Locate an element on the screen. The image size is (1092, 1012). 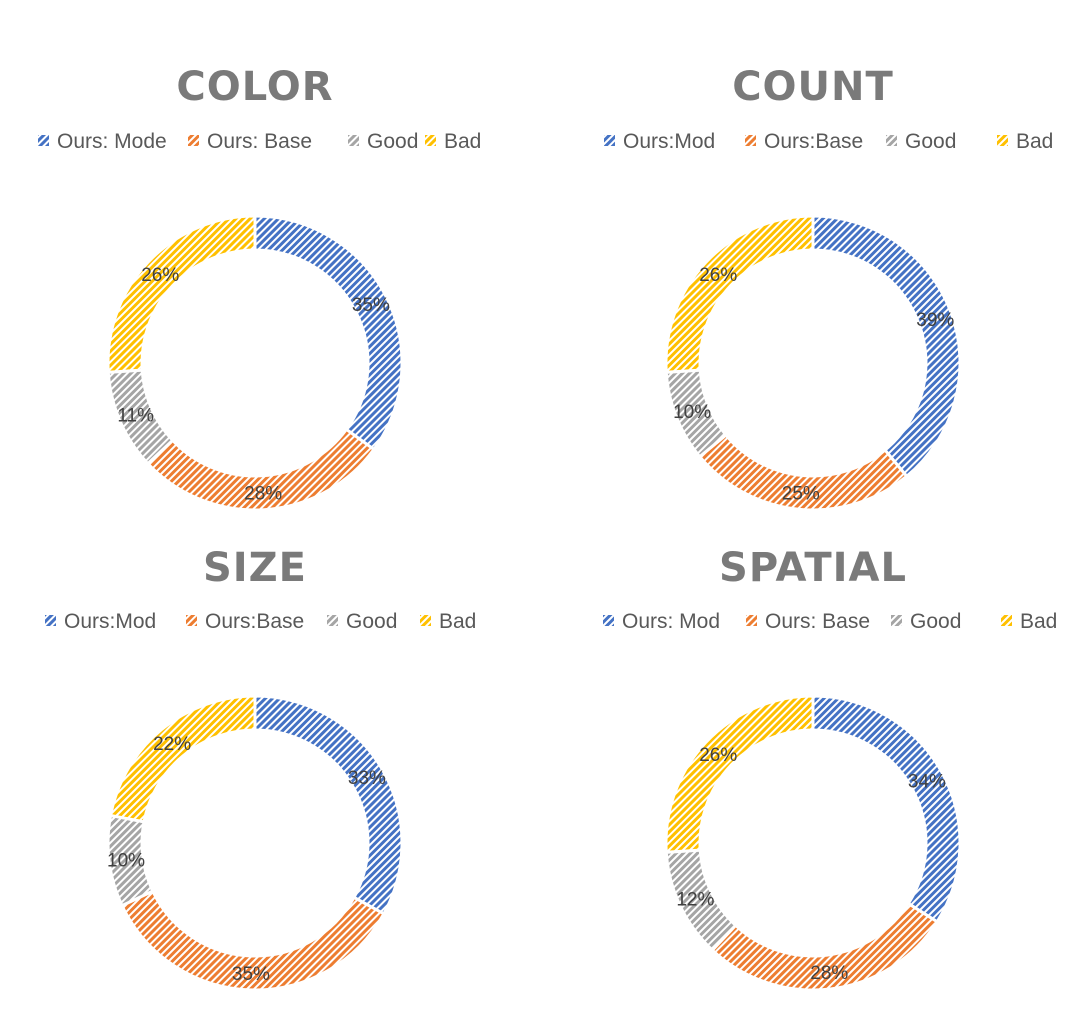
chart-title: SIZE is located at coordinates (255, 568).